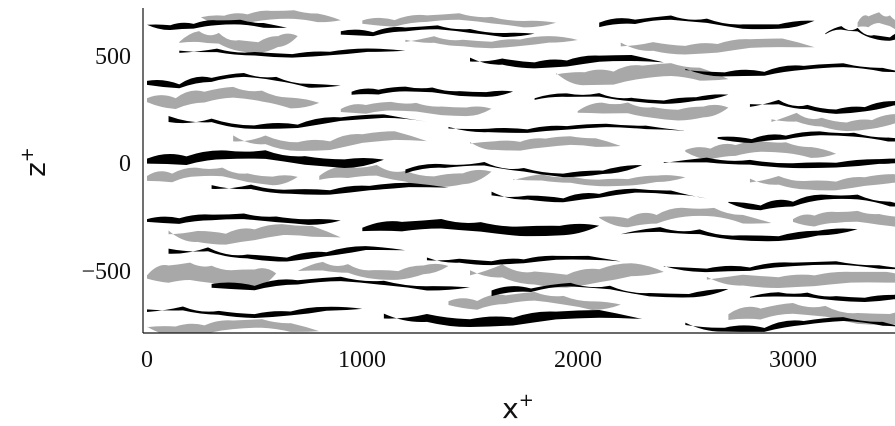 Image resolution: width=895 pixels, height=426 pixels. What do you see at coordinates (125, 164) in the screenshot?
I see `y-tick-label: 0` at bounding box center [125, 164].